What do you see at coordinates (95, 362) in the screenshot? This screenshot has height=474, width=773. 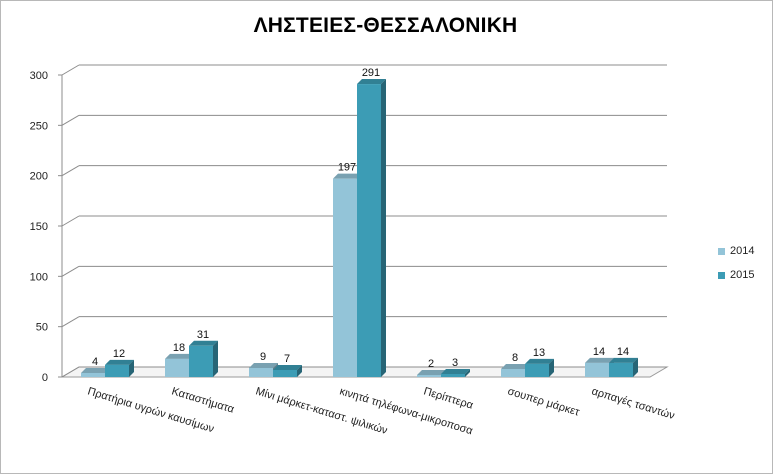 I see `data-label: 4` at bounding box center [95, 362].